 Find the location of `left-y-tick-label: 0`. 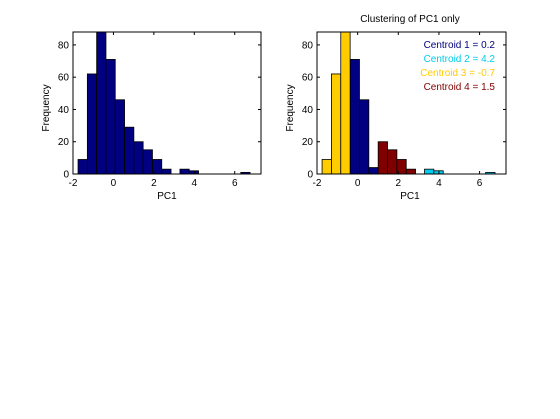

left-y-tick-label: 0 is located at coordinates (66, 175).